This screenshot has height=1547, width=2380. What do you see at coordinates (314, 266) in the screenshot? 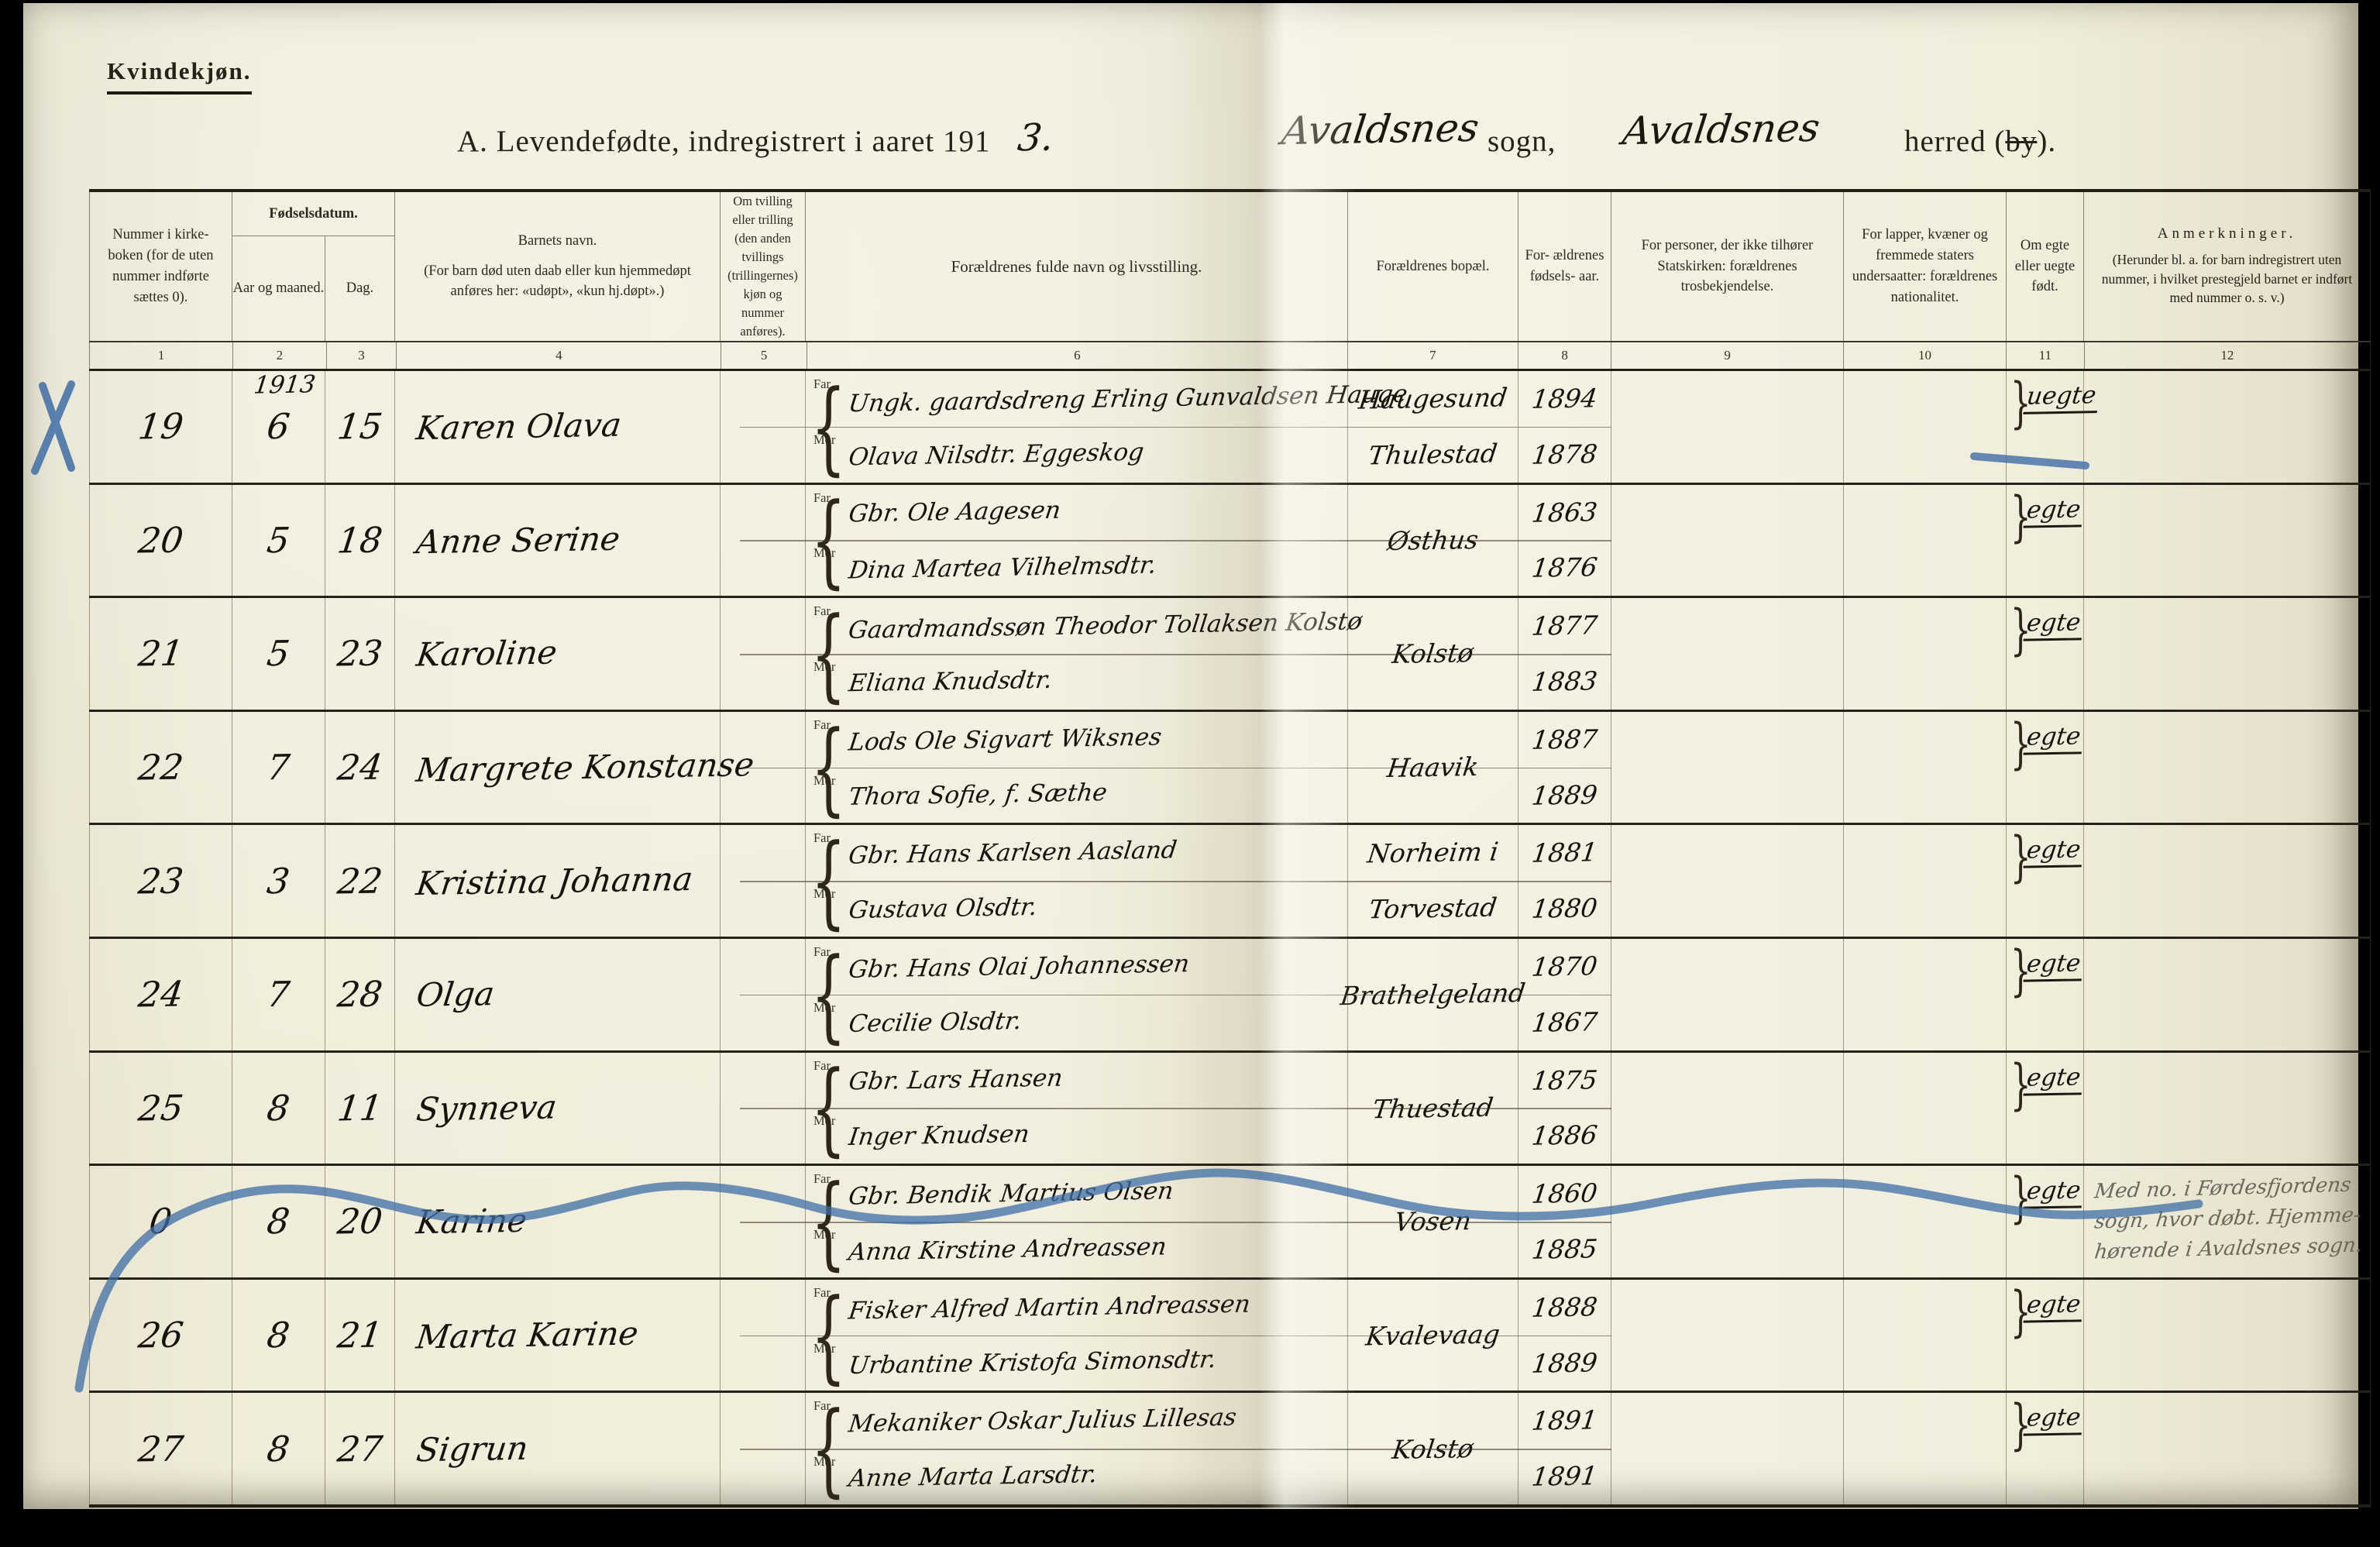
I see `header-birthdate-group: Fødselsdatum. Aar og maaned. Dag.` at bounding box center [314, 266].